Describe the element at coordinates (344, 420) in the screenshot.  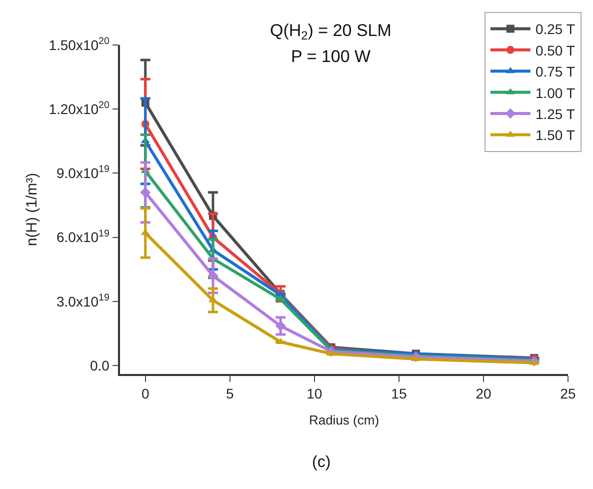
I see `x-axis-title: Radius (cm)` at that location.